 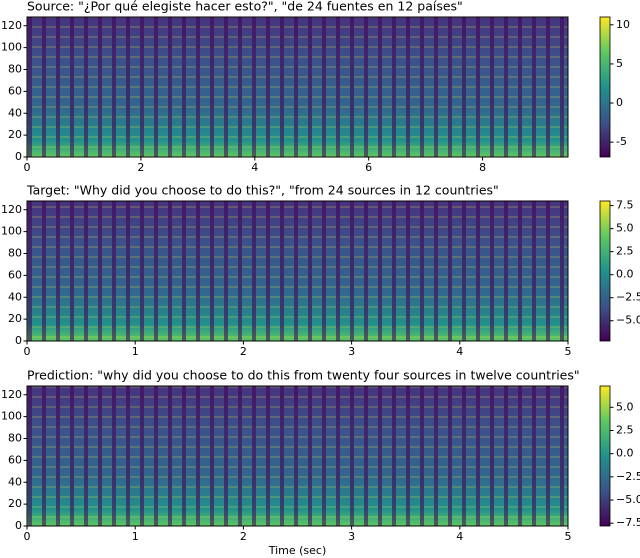 I want to click on colorbar-tick-label: 10, so click(x=623, y=24).